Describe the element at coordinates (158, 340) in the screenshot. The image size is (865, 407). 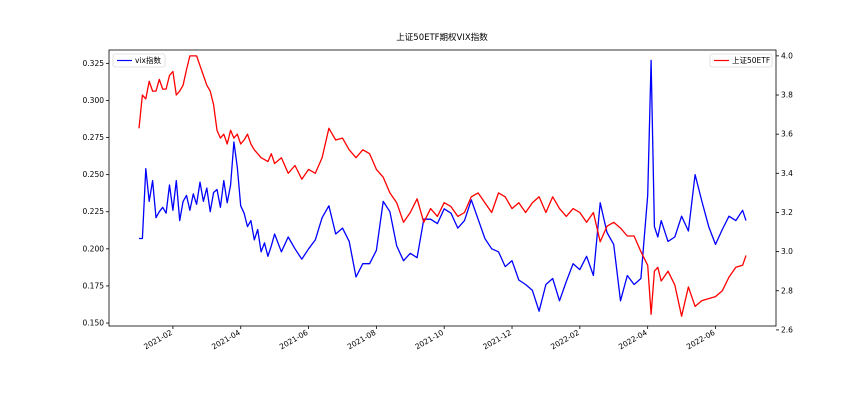
I see `x-tick-label: 2021-02` at that location.